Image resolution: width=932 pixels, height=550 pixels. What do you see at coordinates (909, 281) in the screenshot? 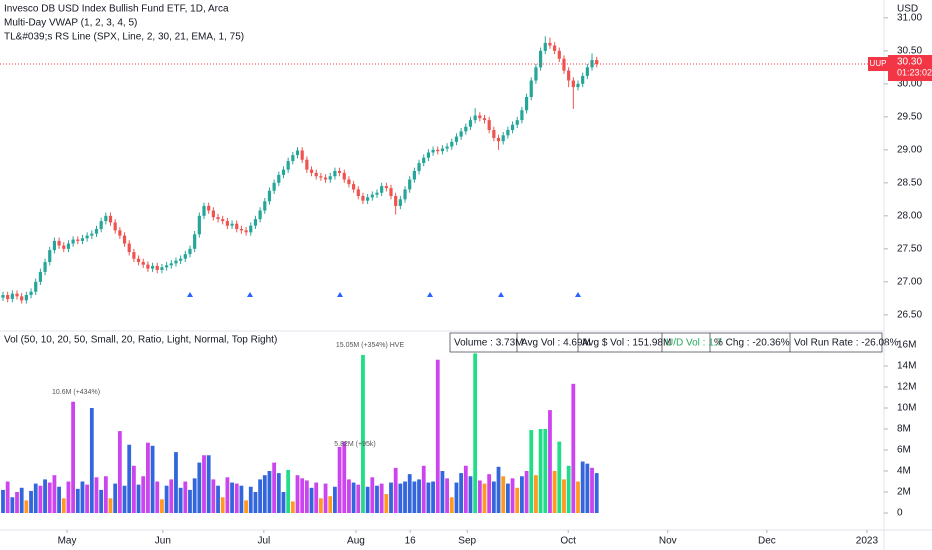
I see `y-tick-label: 27.00` at bounding box center [909, 281].